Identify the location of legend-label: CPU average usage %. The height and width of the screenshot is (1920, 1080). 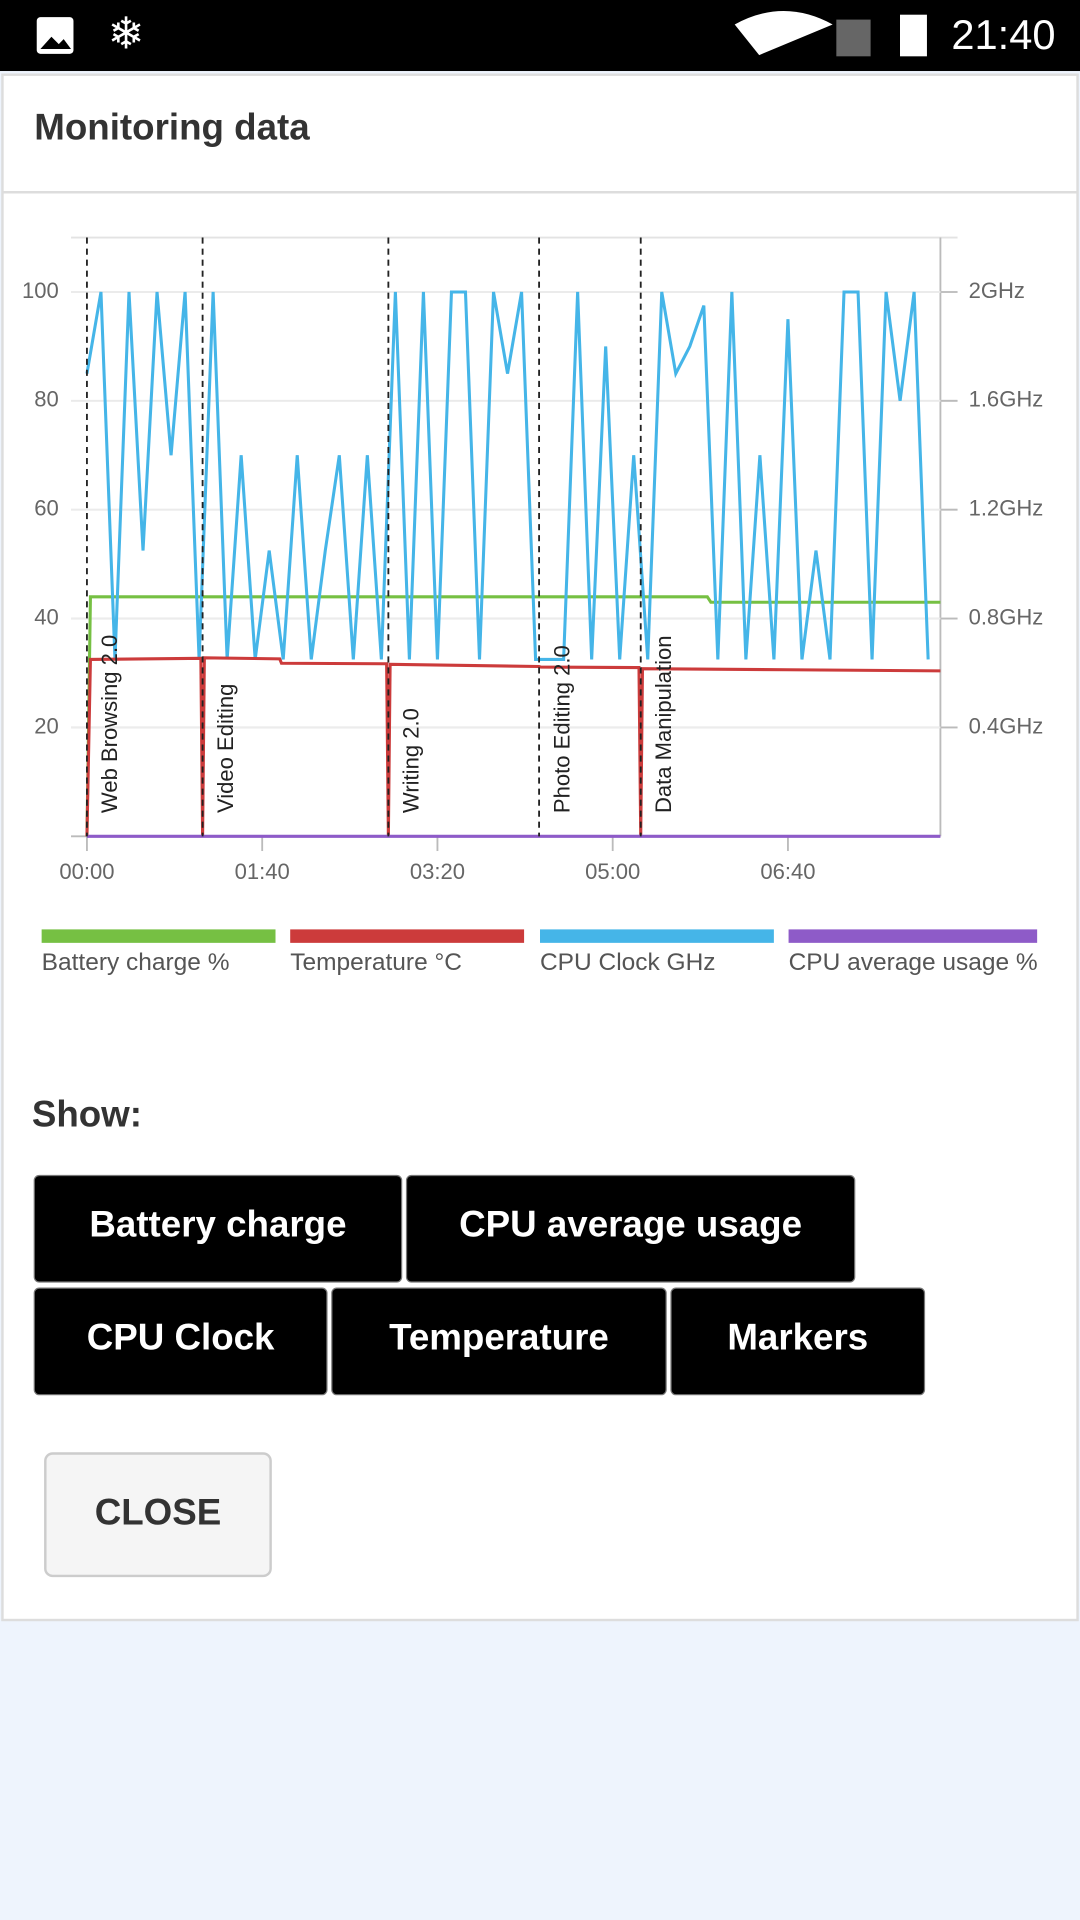
(913, 962).